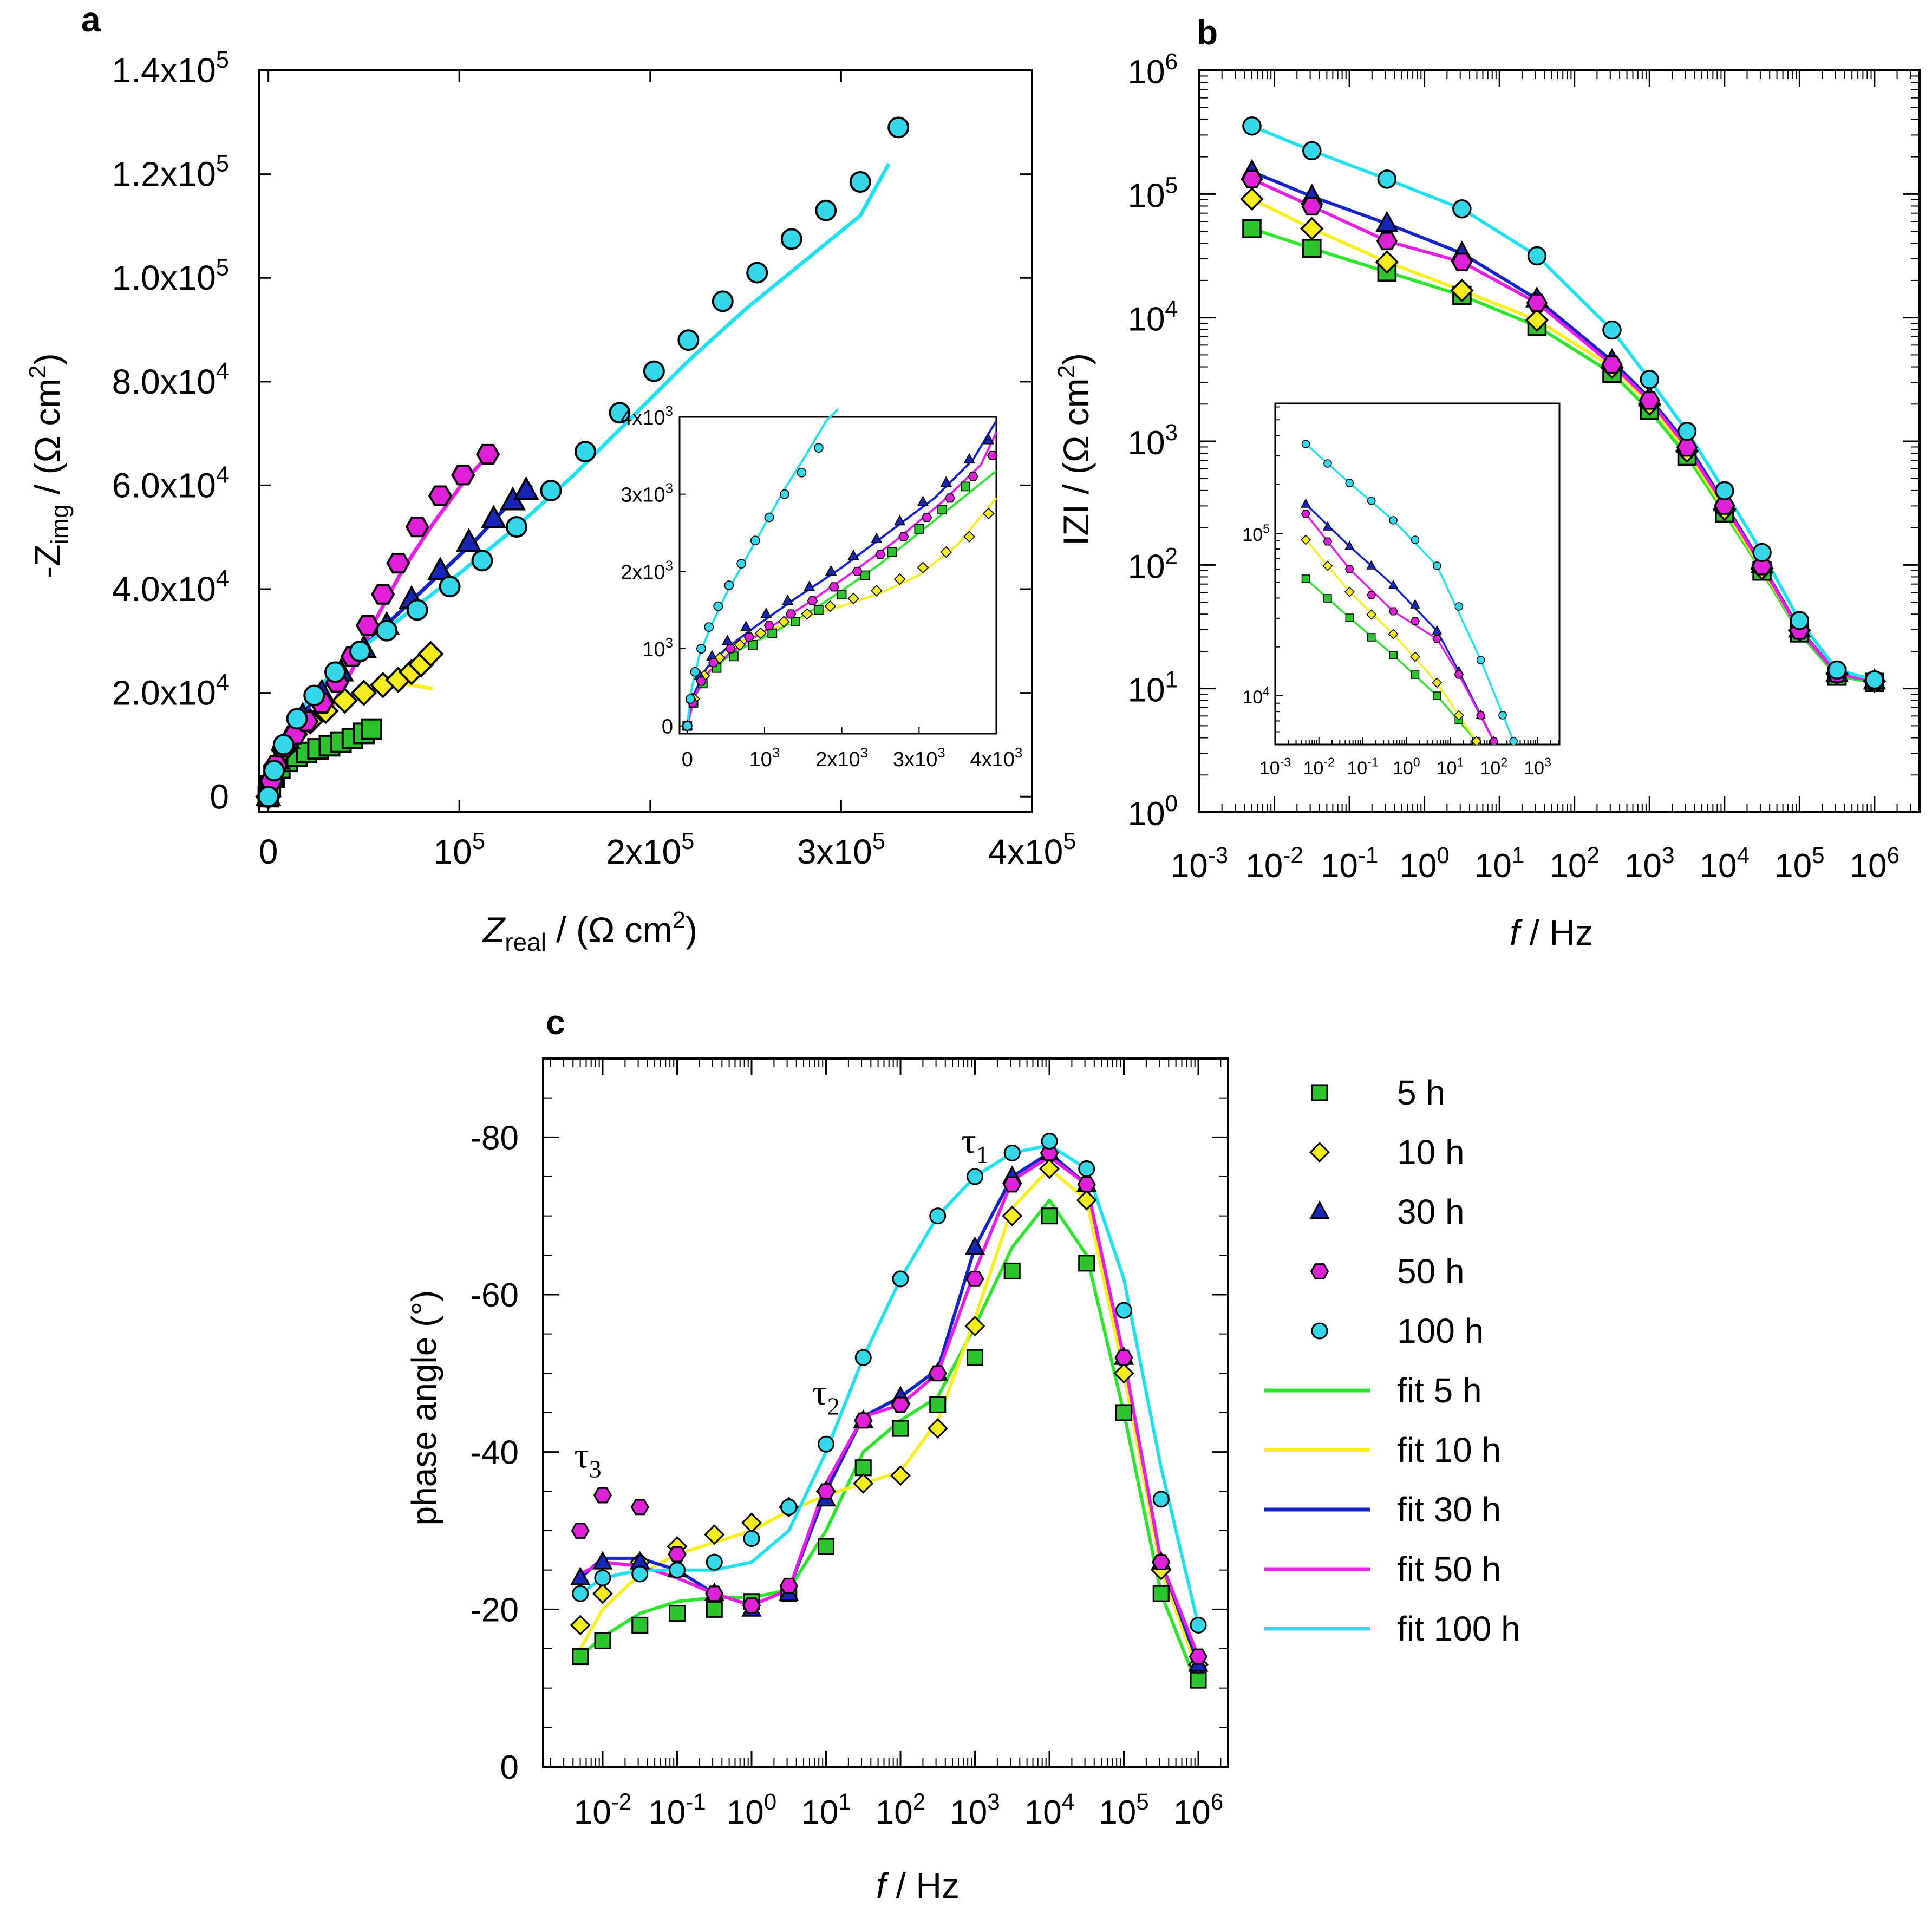 This screenshot has width=1932, height=1920. Describe the element at coordinates (1743, 855) in the screenshot. I see `panel-b-x-tick-label-exponent: 4` at that location.